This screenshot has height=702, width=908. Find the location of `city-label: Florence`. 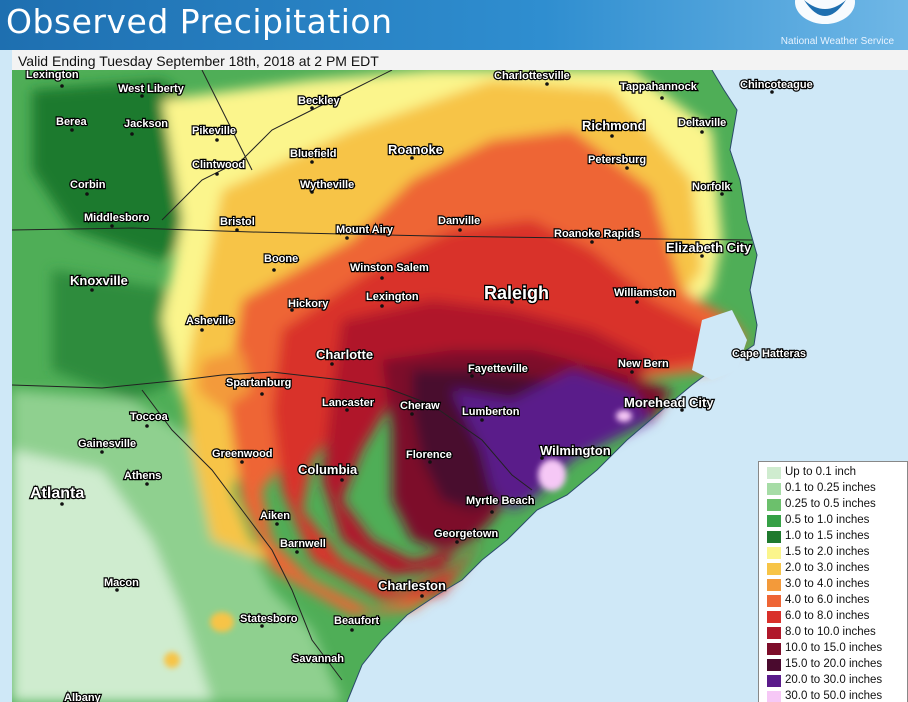

city-label: Florence is located at coordinates (429, 455).